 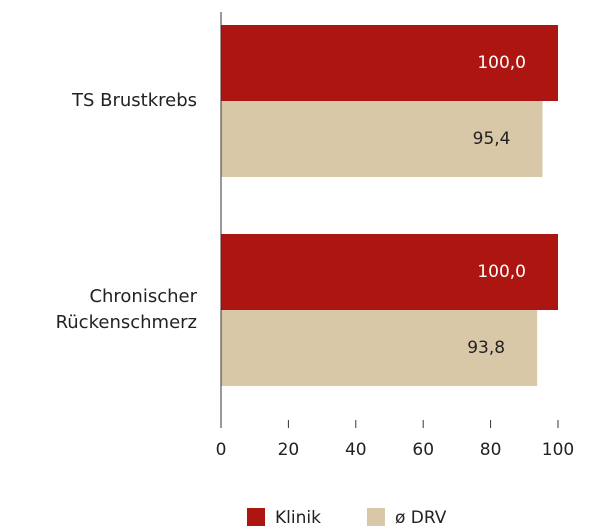 What do you see at coordinates (221, 450) in the screenshot?
I see `x-tick-label: 0` at bounding box center [221, 450].